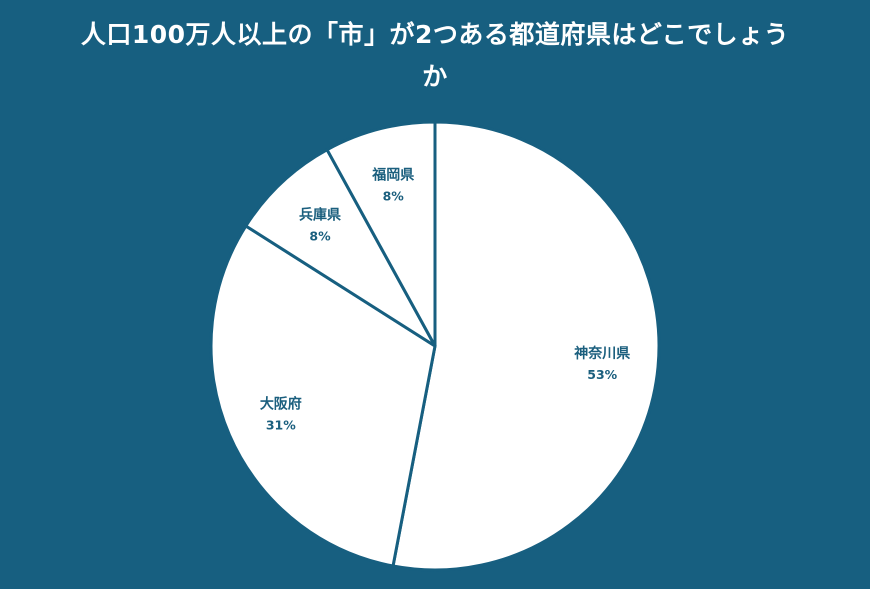 The height and width of the screenshot is (589, 870). Describe the element at coordinates (602, 374) in the screenshot. I see `slice-value-label: 53%` at that location.